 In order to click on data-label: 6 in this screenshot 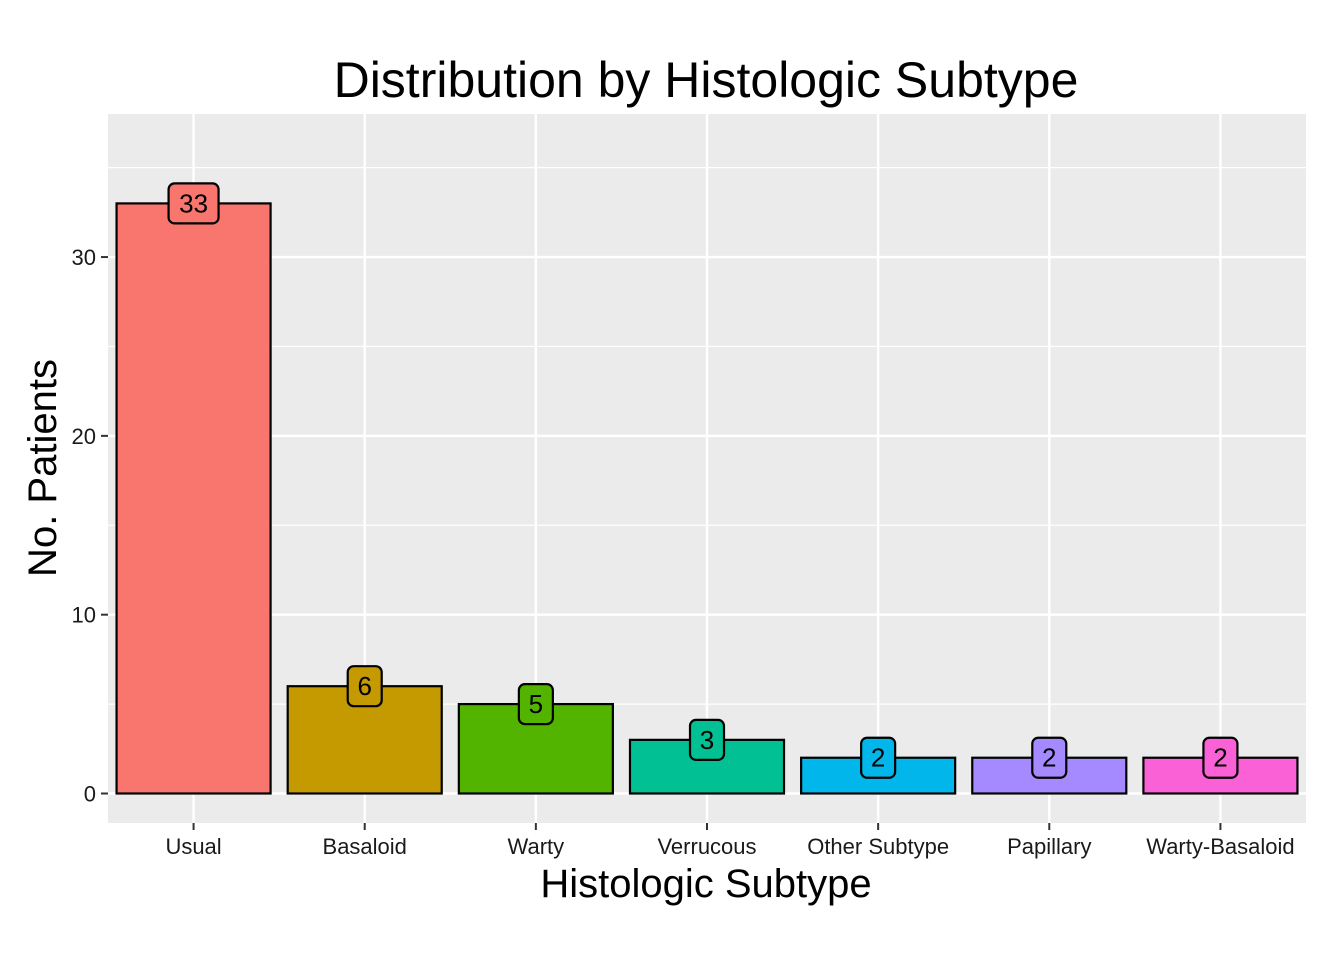, I will do `click(364, 686)`.